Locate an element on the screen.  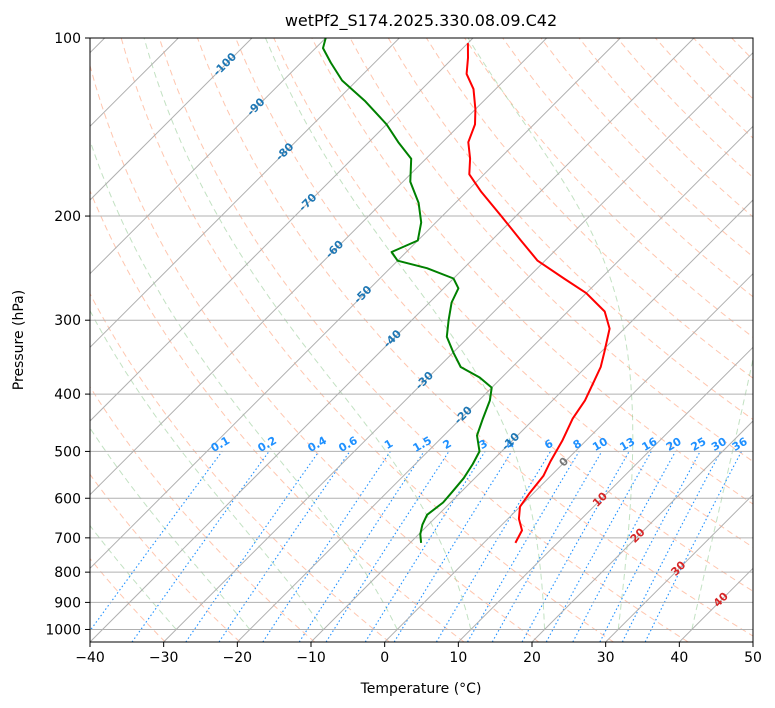
temperature-profile-line is located at coordinates (538, 293).